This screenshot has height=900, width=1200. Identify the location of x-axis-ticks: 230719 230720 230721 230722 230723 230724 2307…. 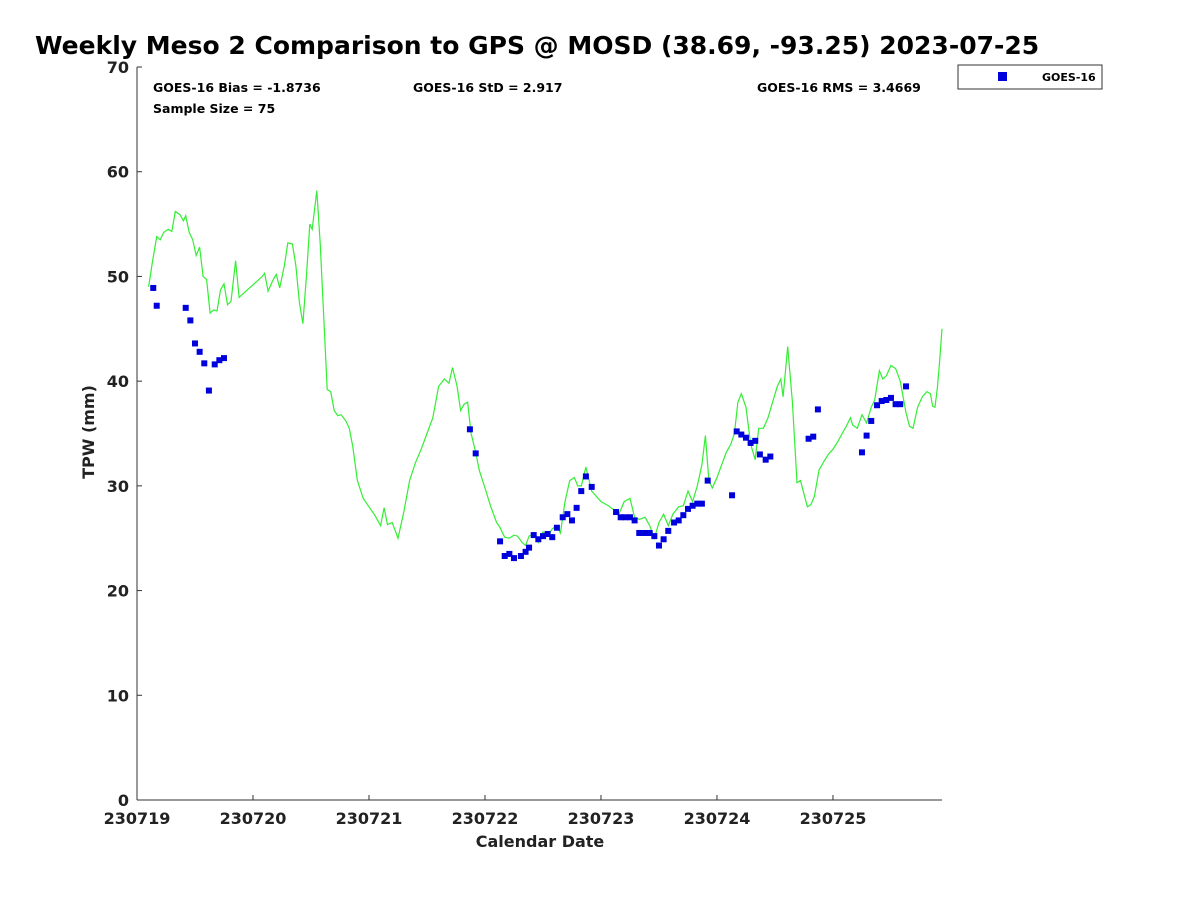
(485, 811).